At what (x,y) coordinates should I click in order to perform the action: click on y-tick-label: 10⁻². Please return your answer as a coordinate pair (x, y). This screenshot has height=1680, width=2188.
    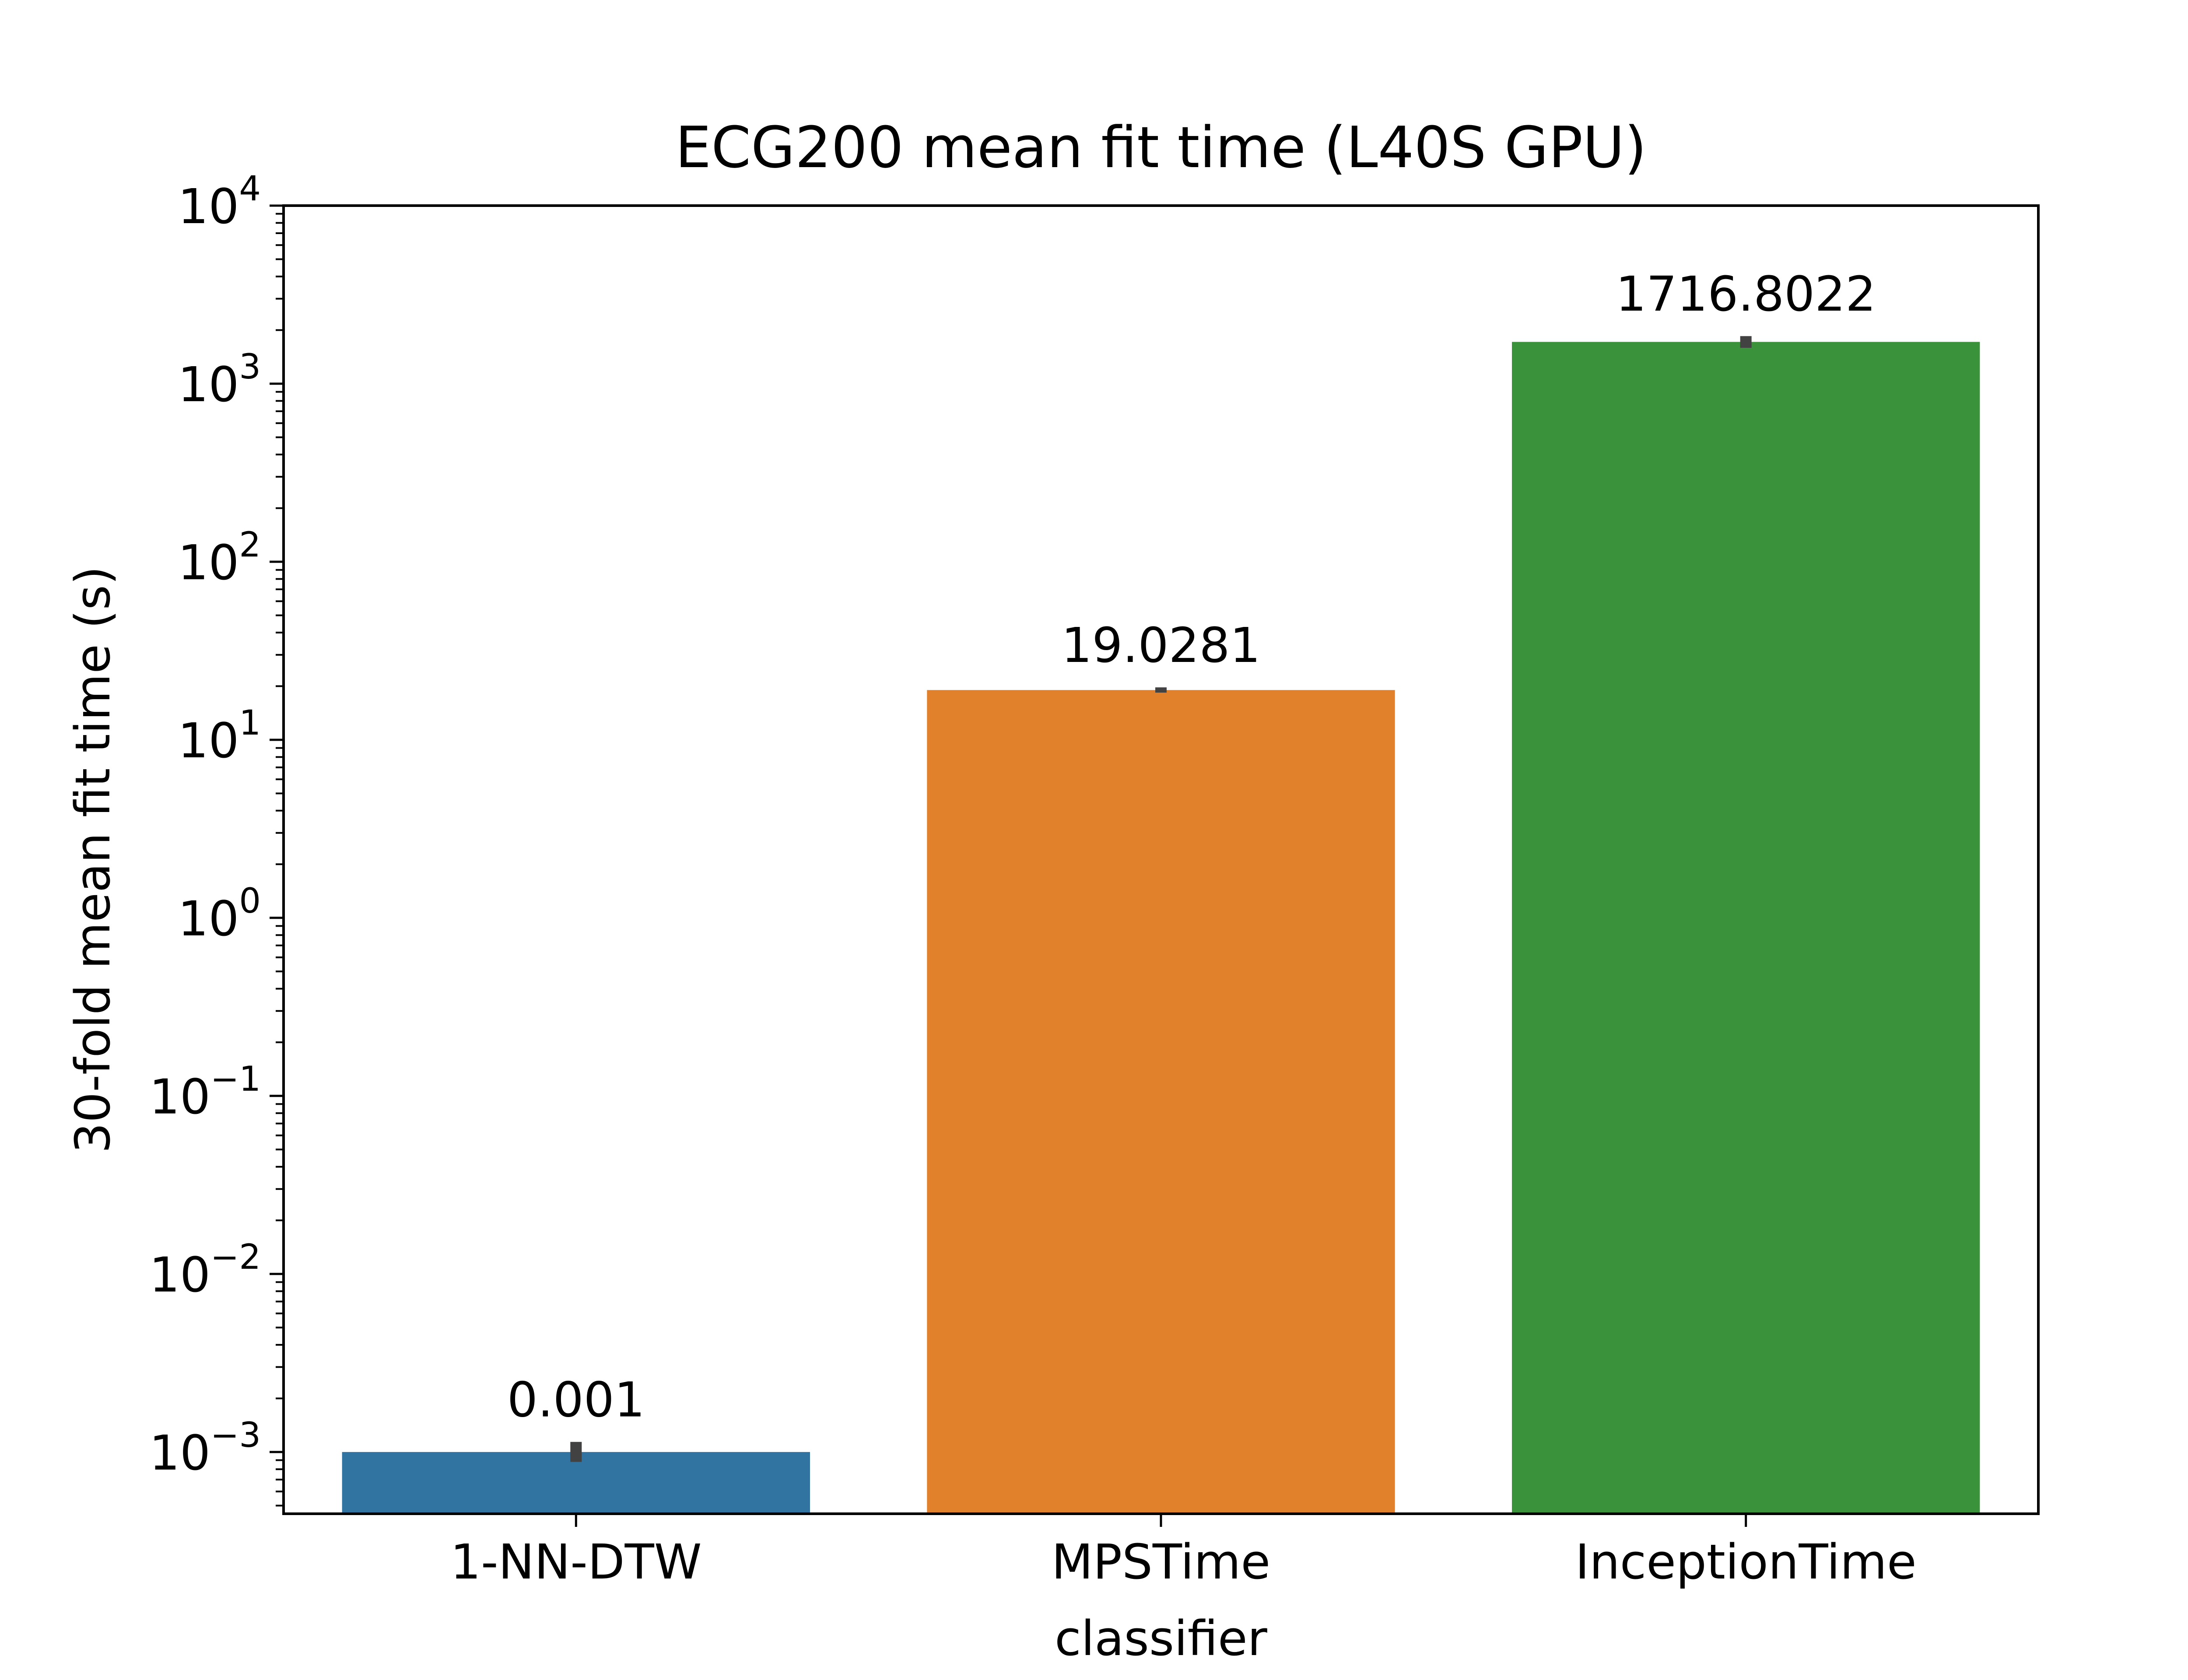
    Looking at the image, I should click on (205, 1270).